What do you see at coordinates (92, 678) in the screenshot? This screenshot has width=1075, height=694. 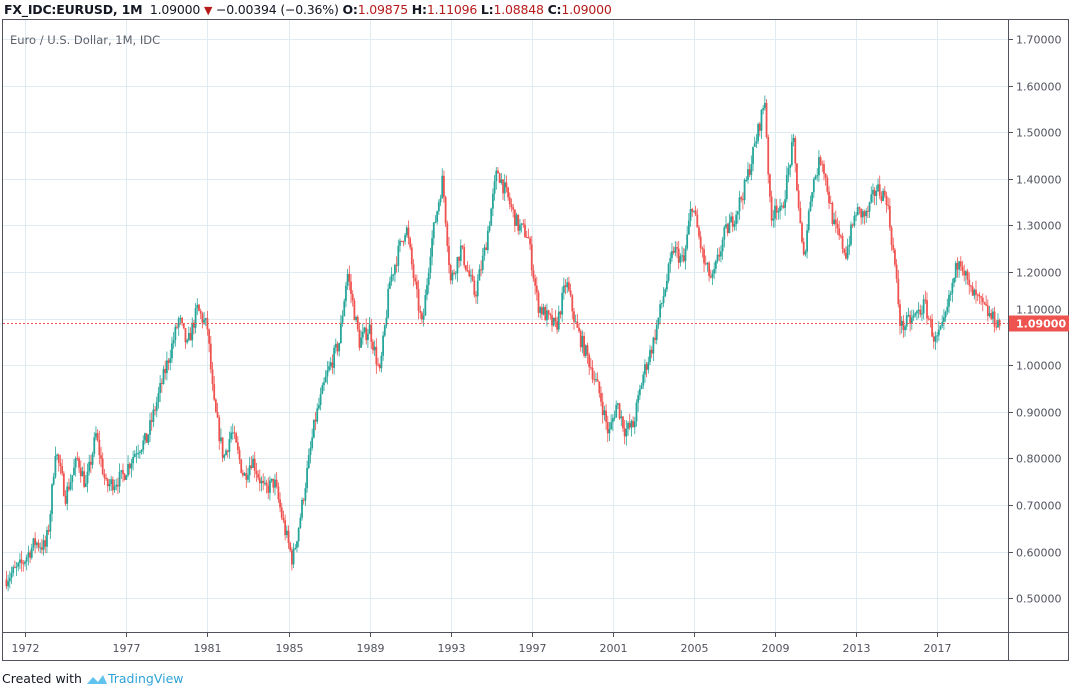 I see `footer: Created with TradingView` at bounding box center [92, 678].